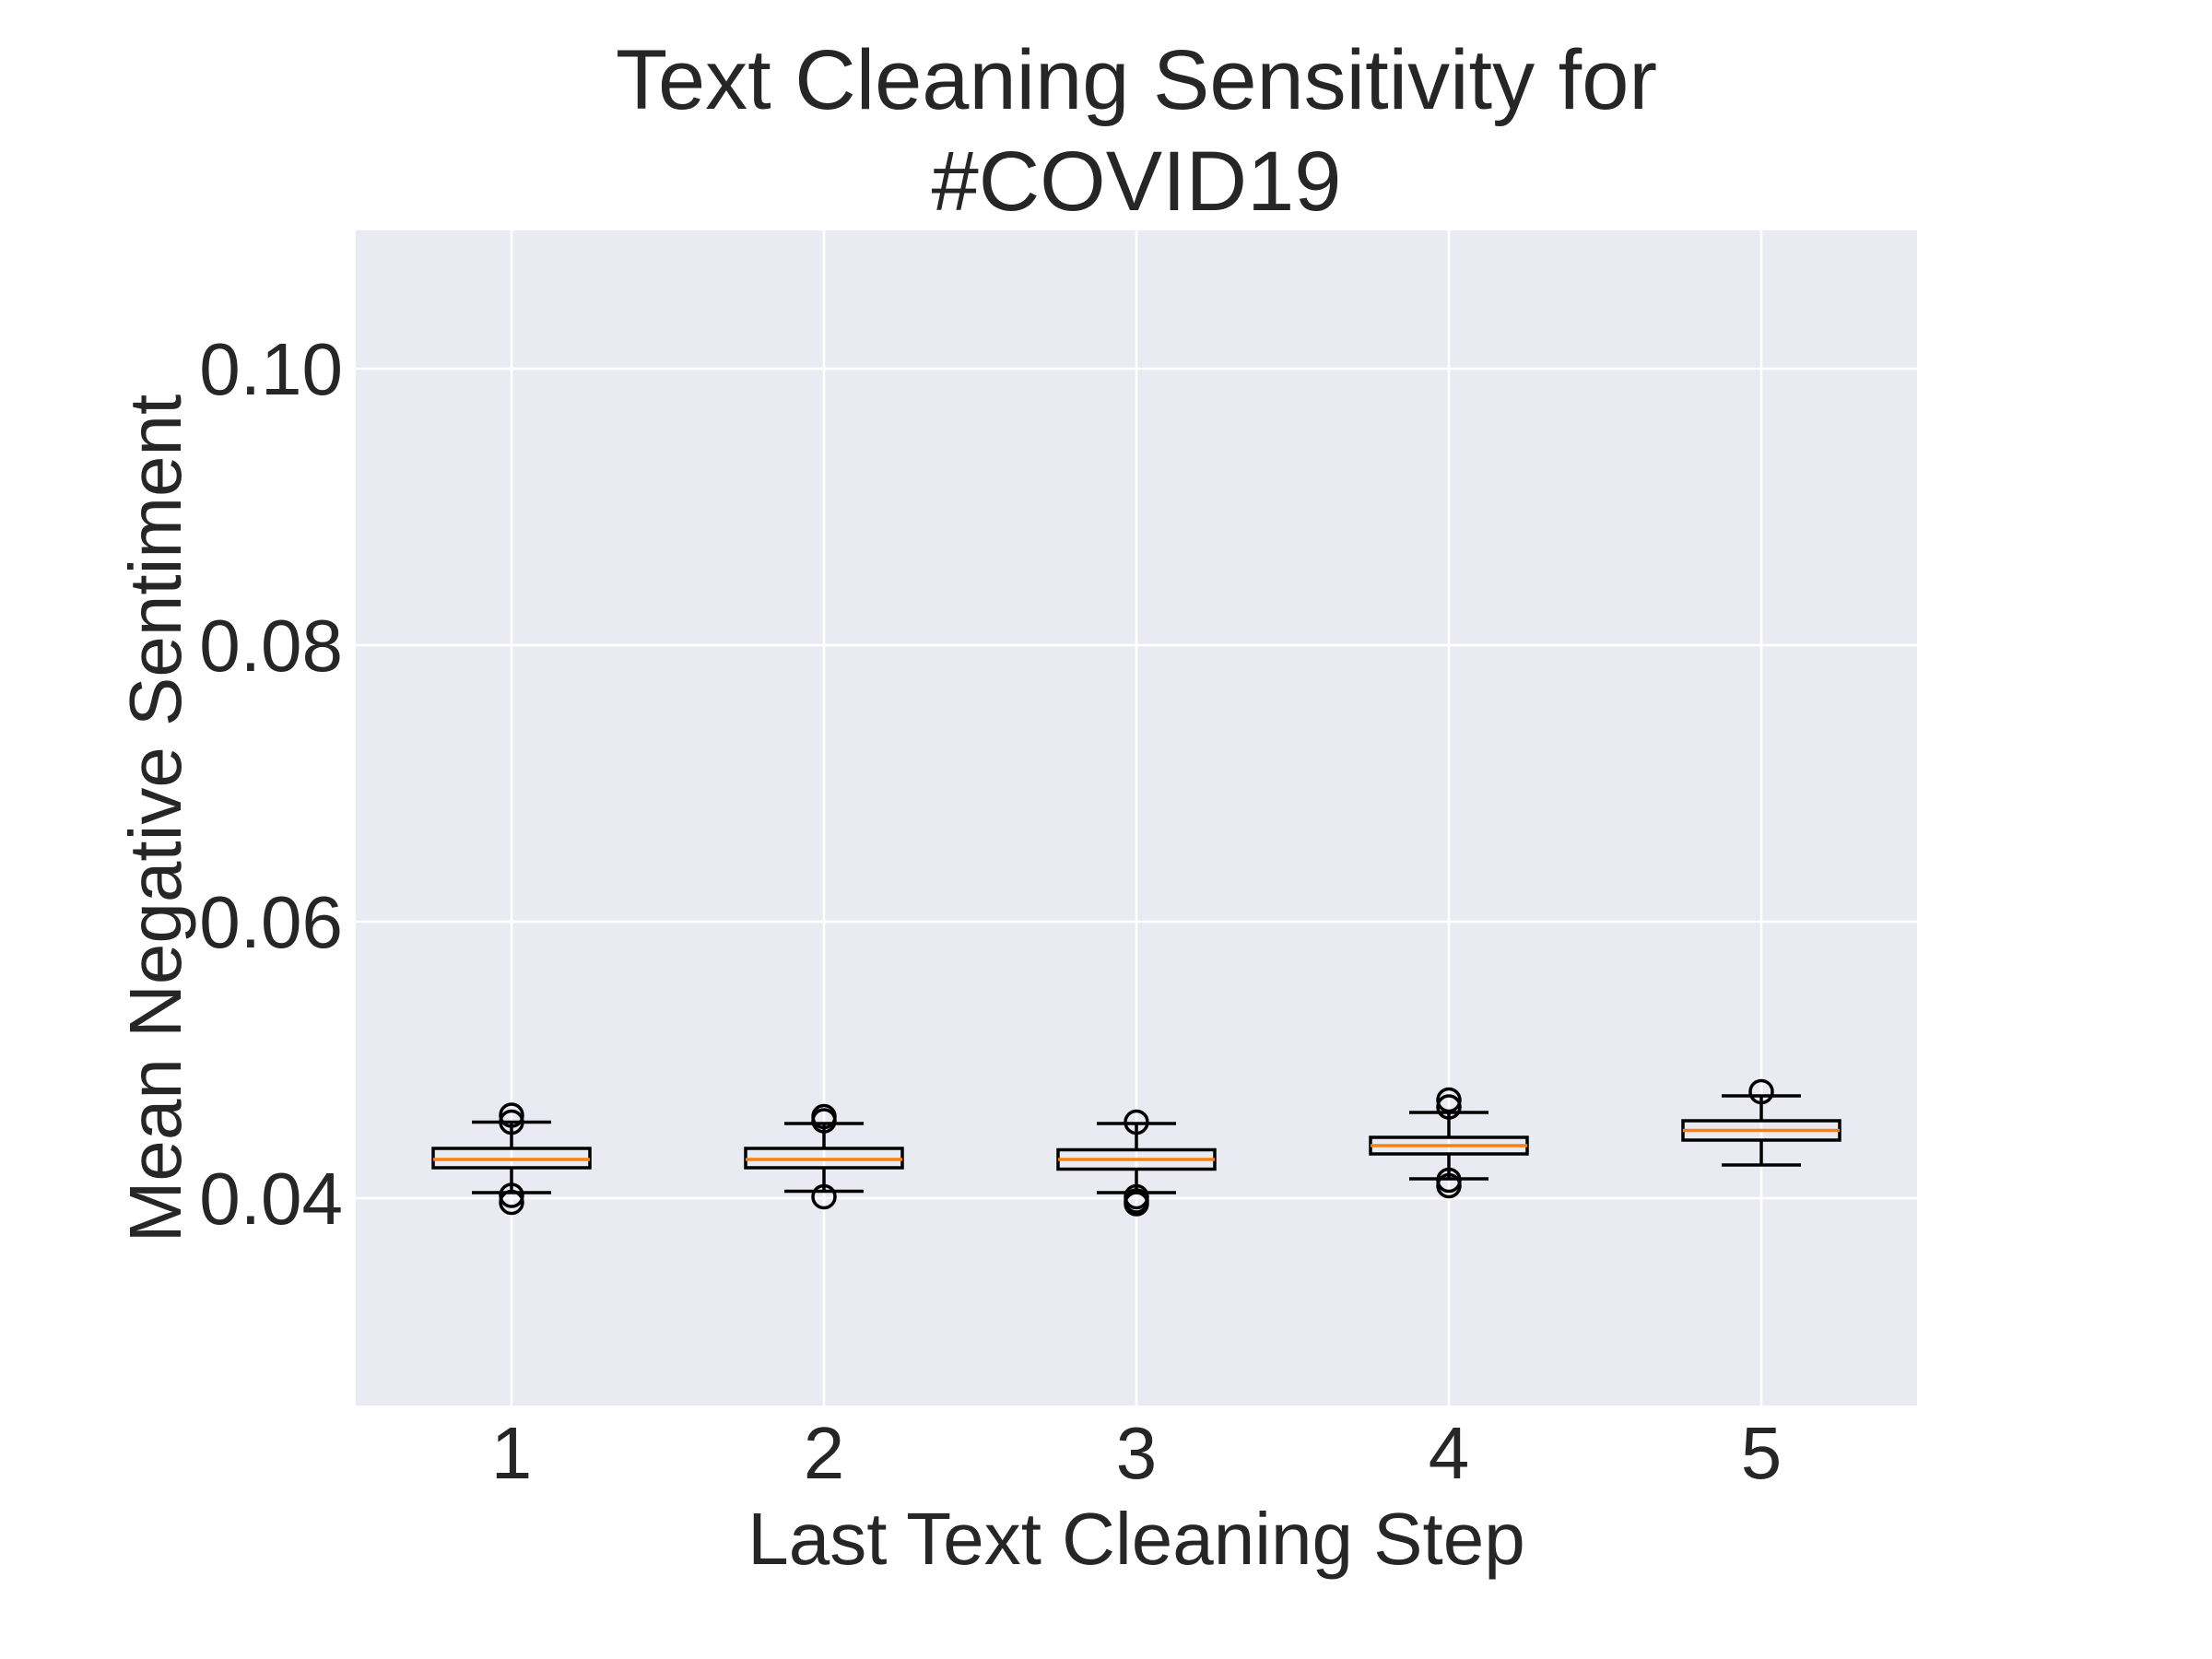 The image size is (2212, 1659). I want to click on x-tick-labels: 1 2 3 4 5, so click(1137, 1453).